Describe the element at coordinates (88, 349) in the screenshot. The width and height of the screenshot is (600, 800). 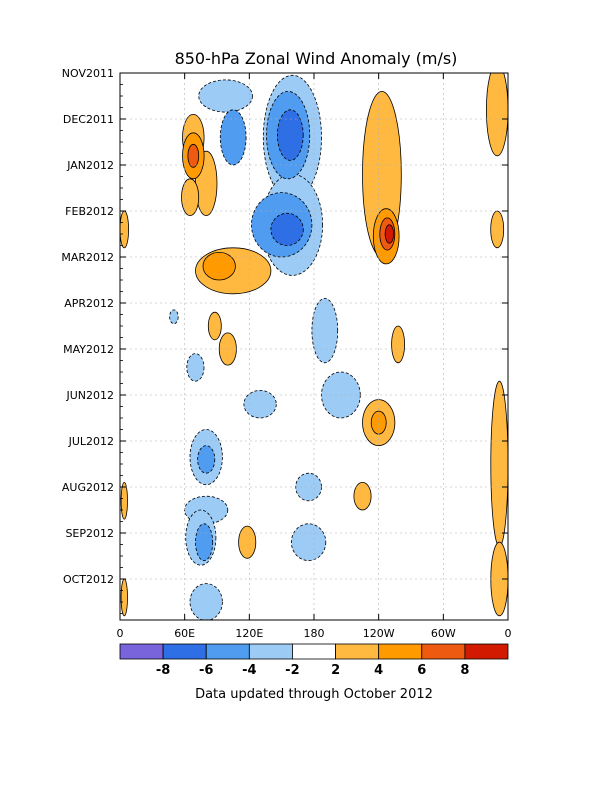
I see `y-tick-label: MAY2012` at that location.